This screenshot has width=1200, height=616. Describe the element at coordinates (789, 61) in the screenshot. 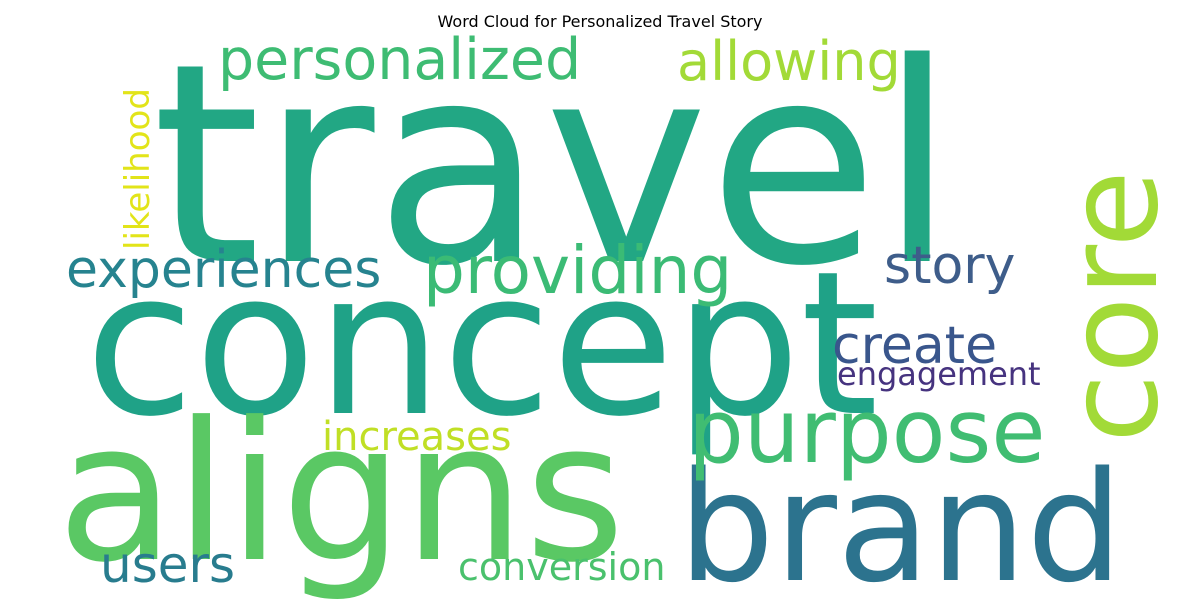

I see `word-allowing: allowing` at that location.